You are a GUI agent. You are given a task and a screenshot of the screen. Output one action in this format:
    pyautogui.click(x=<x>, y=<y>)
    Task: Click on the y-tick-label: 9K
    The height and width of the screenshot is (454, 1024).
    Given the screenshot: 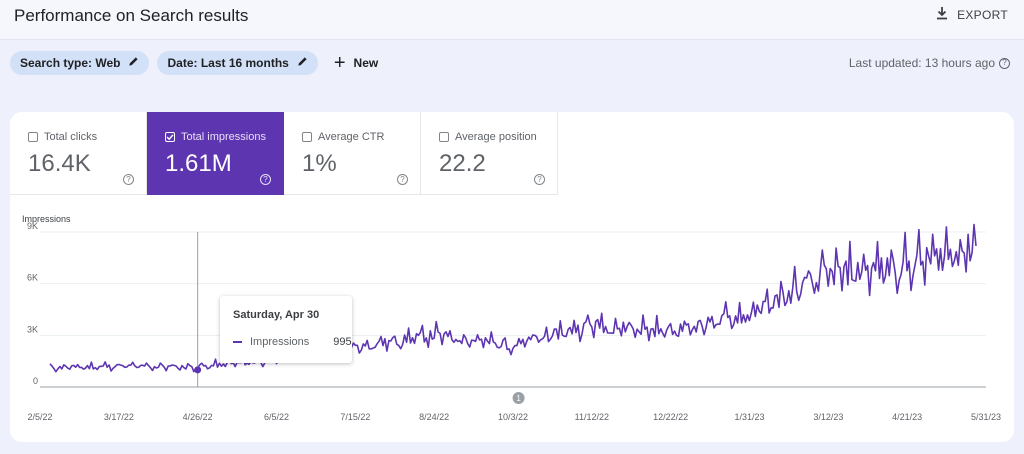 What is the action you would take?
    pyautogui.click(x=32, y=226)
    